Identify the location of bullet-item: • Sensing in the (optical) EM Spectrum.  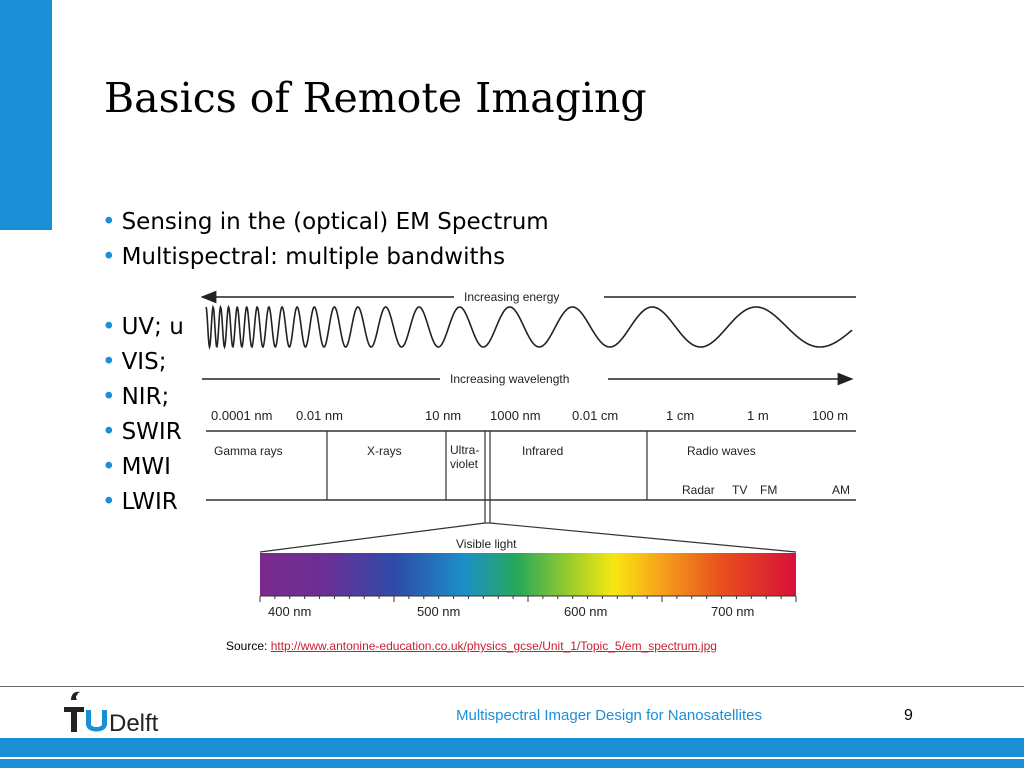
(325, 222).